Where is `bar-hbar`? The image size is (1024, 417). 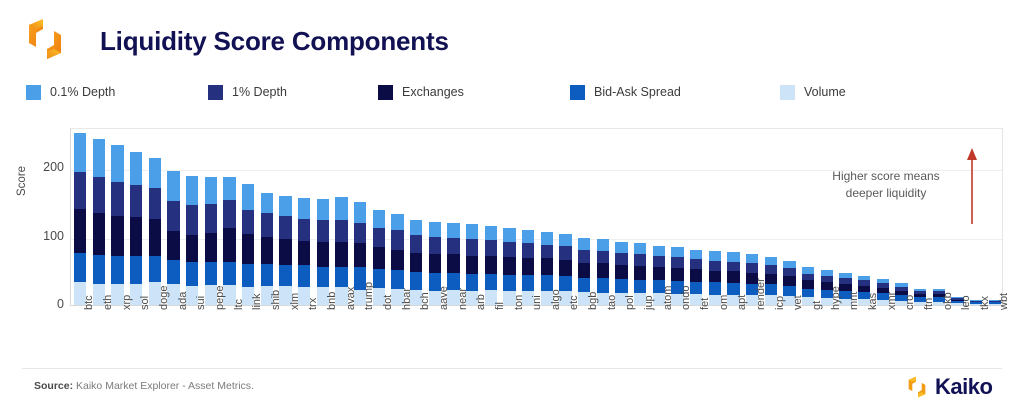
bar-hbar is located at coordinates (397, 259).